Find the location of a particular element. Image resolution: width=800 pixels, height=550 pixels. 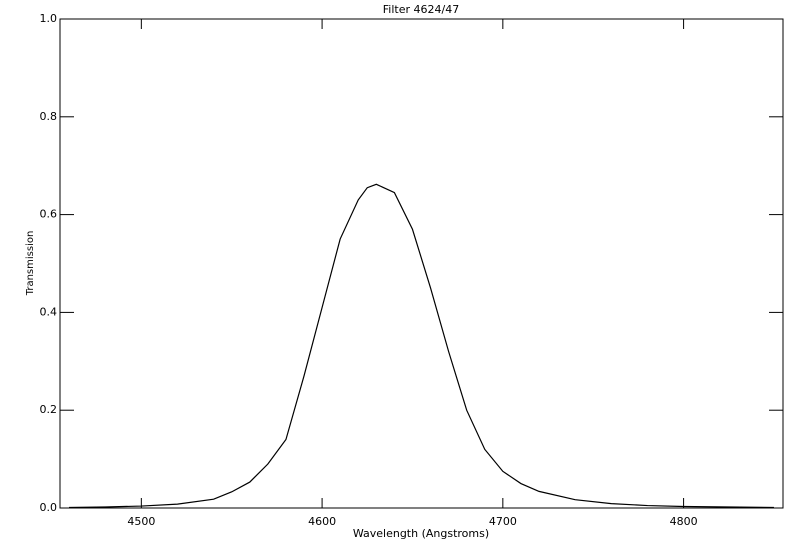

x-tick-label: 4700 is located at coordinates (503, 521).